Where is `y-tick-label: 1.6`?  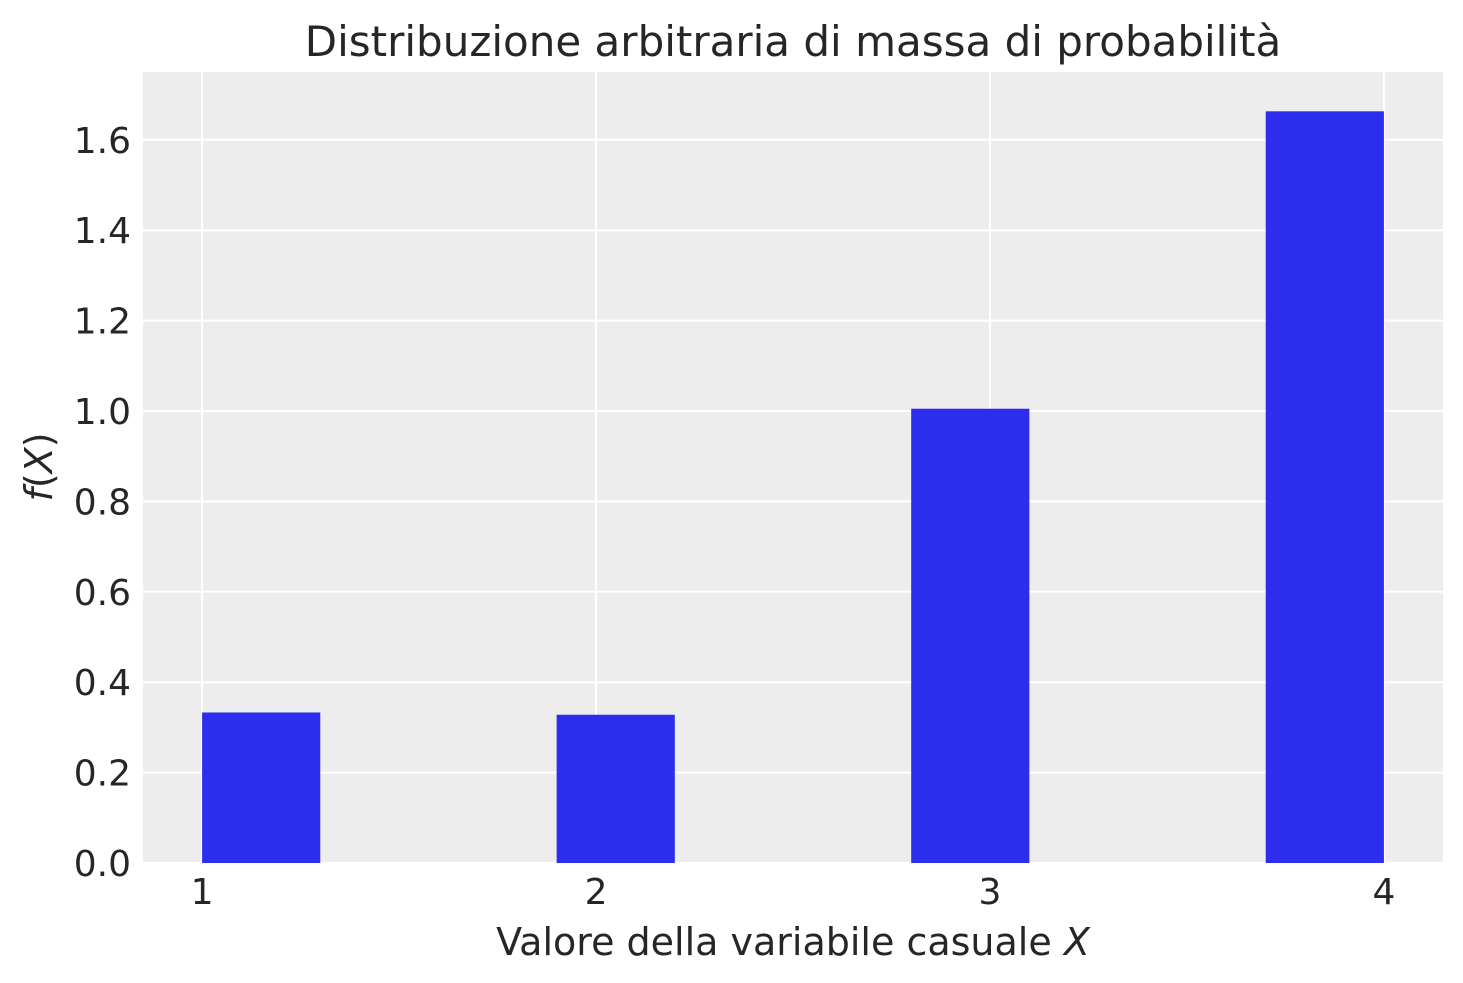 y-tick-label: 1.6 is located at coordinates (102, 141).